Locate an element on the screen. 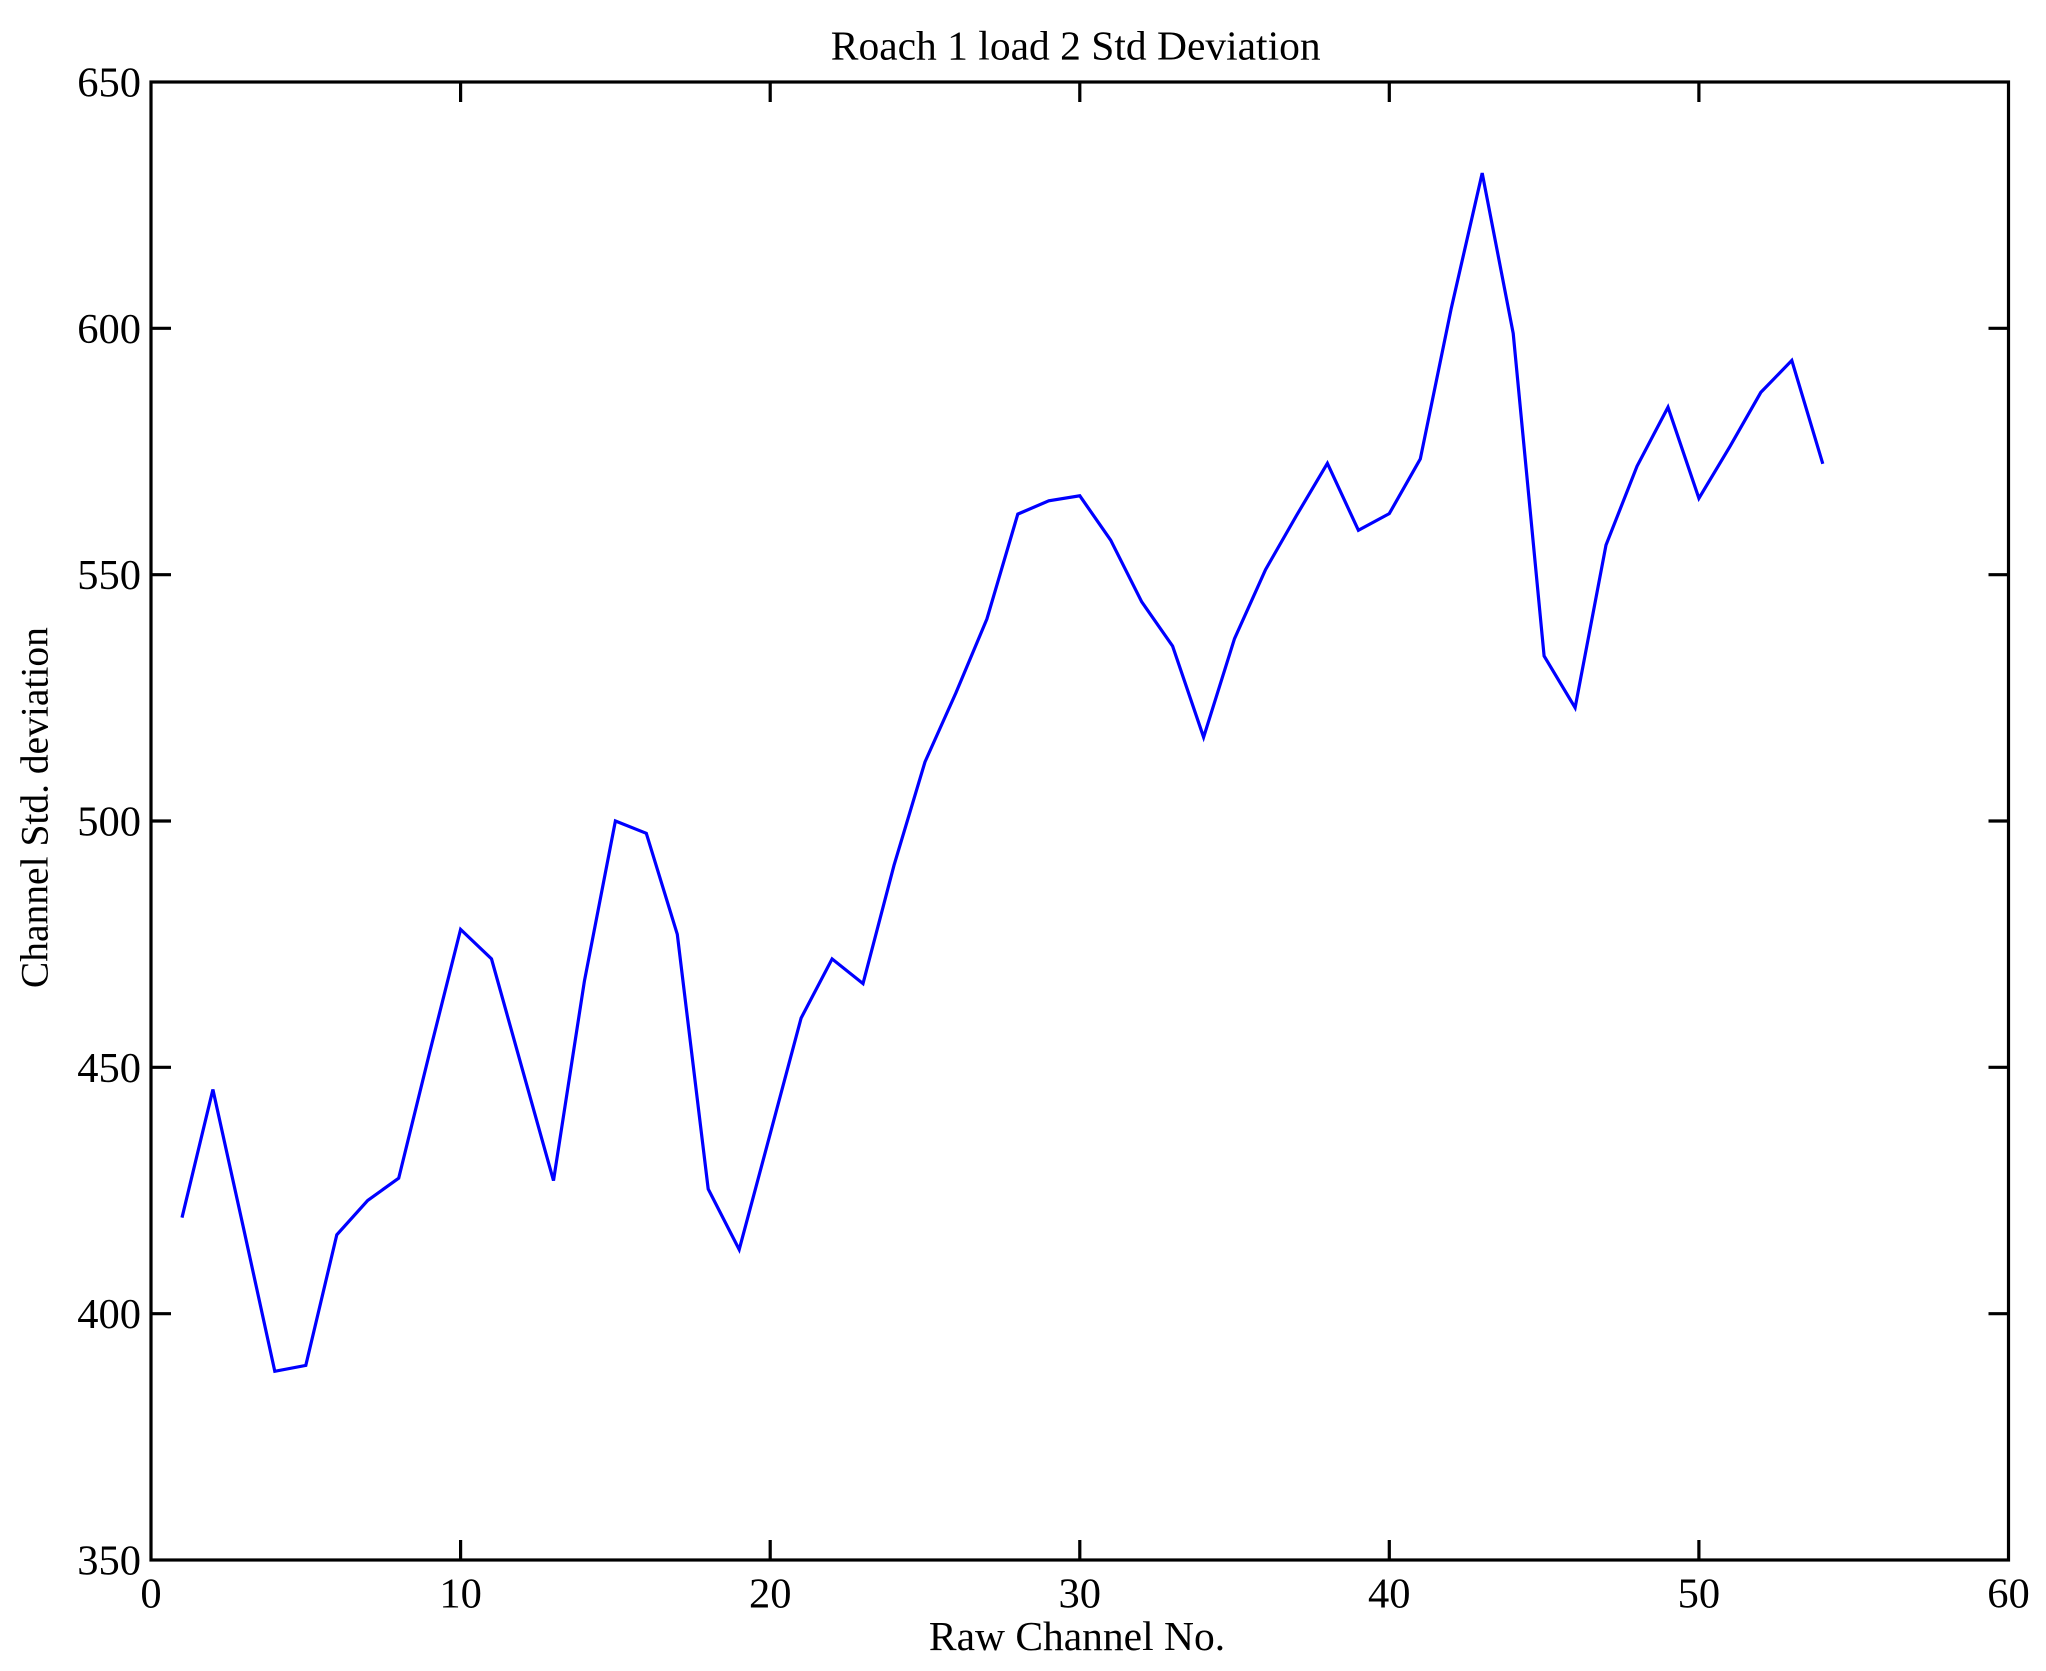 The height and width of the screenshot is (1671, 2046). svg-text: 50 is located at coordinates (1699, 1594).